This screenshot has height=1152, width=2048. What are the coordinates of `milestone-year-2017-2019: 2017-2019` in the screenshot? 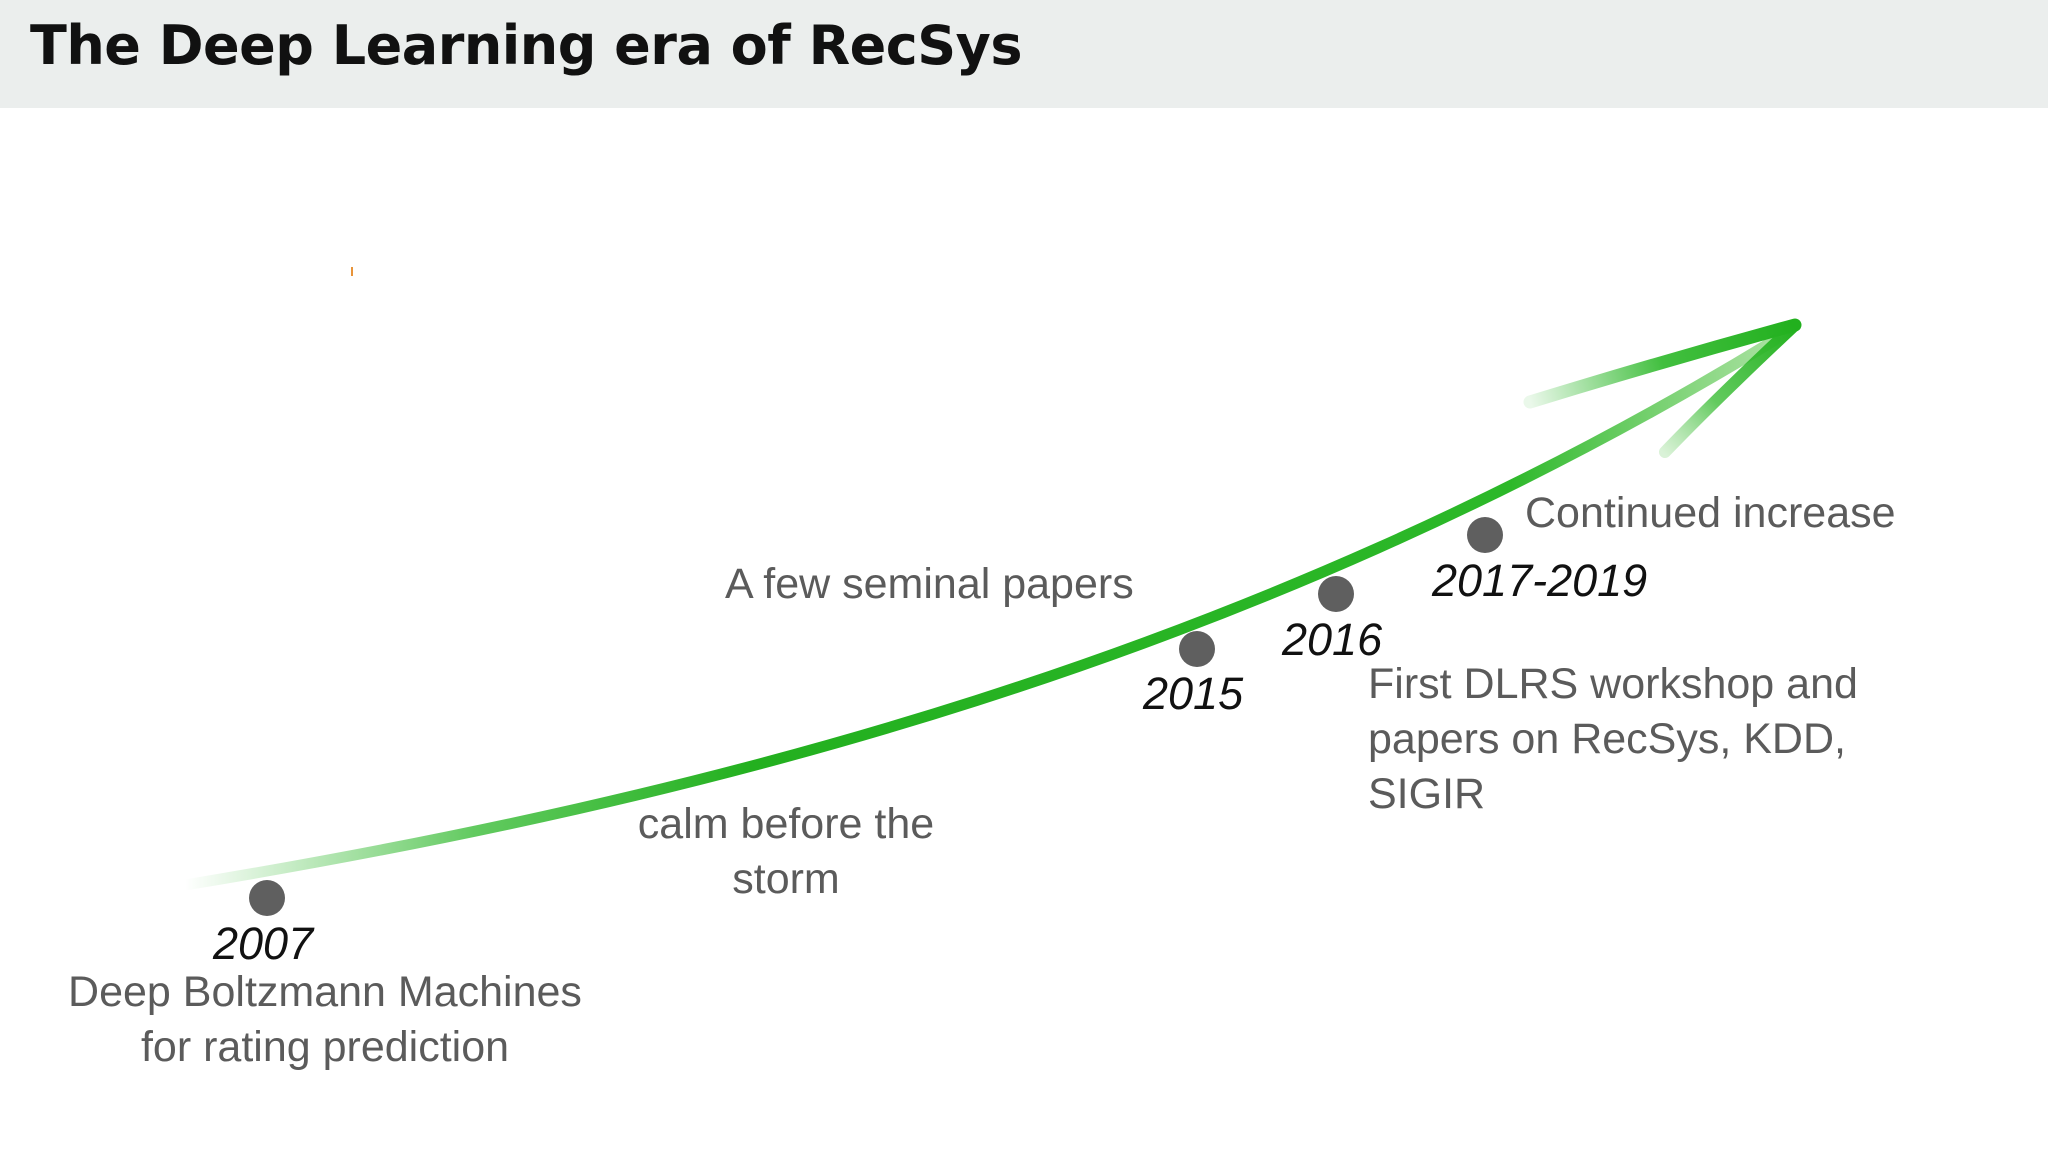 It's located at (1540, 580).